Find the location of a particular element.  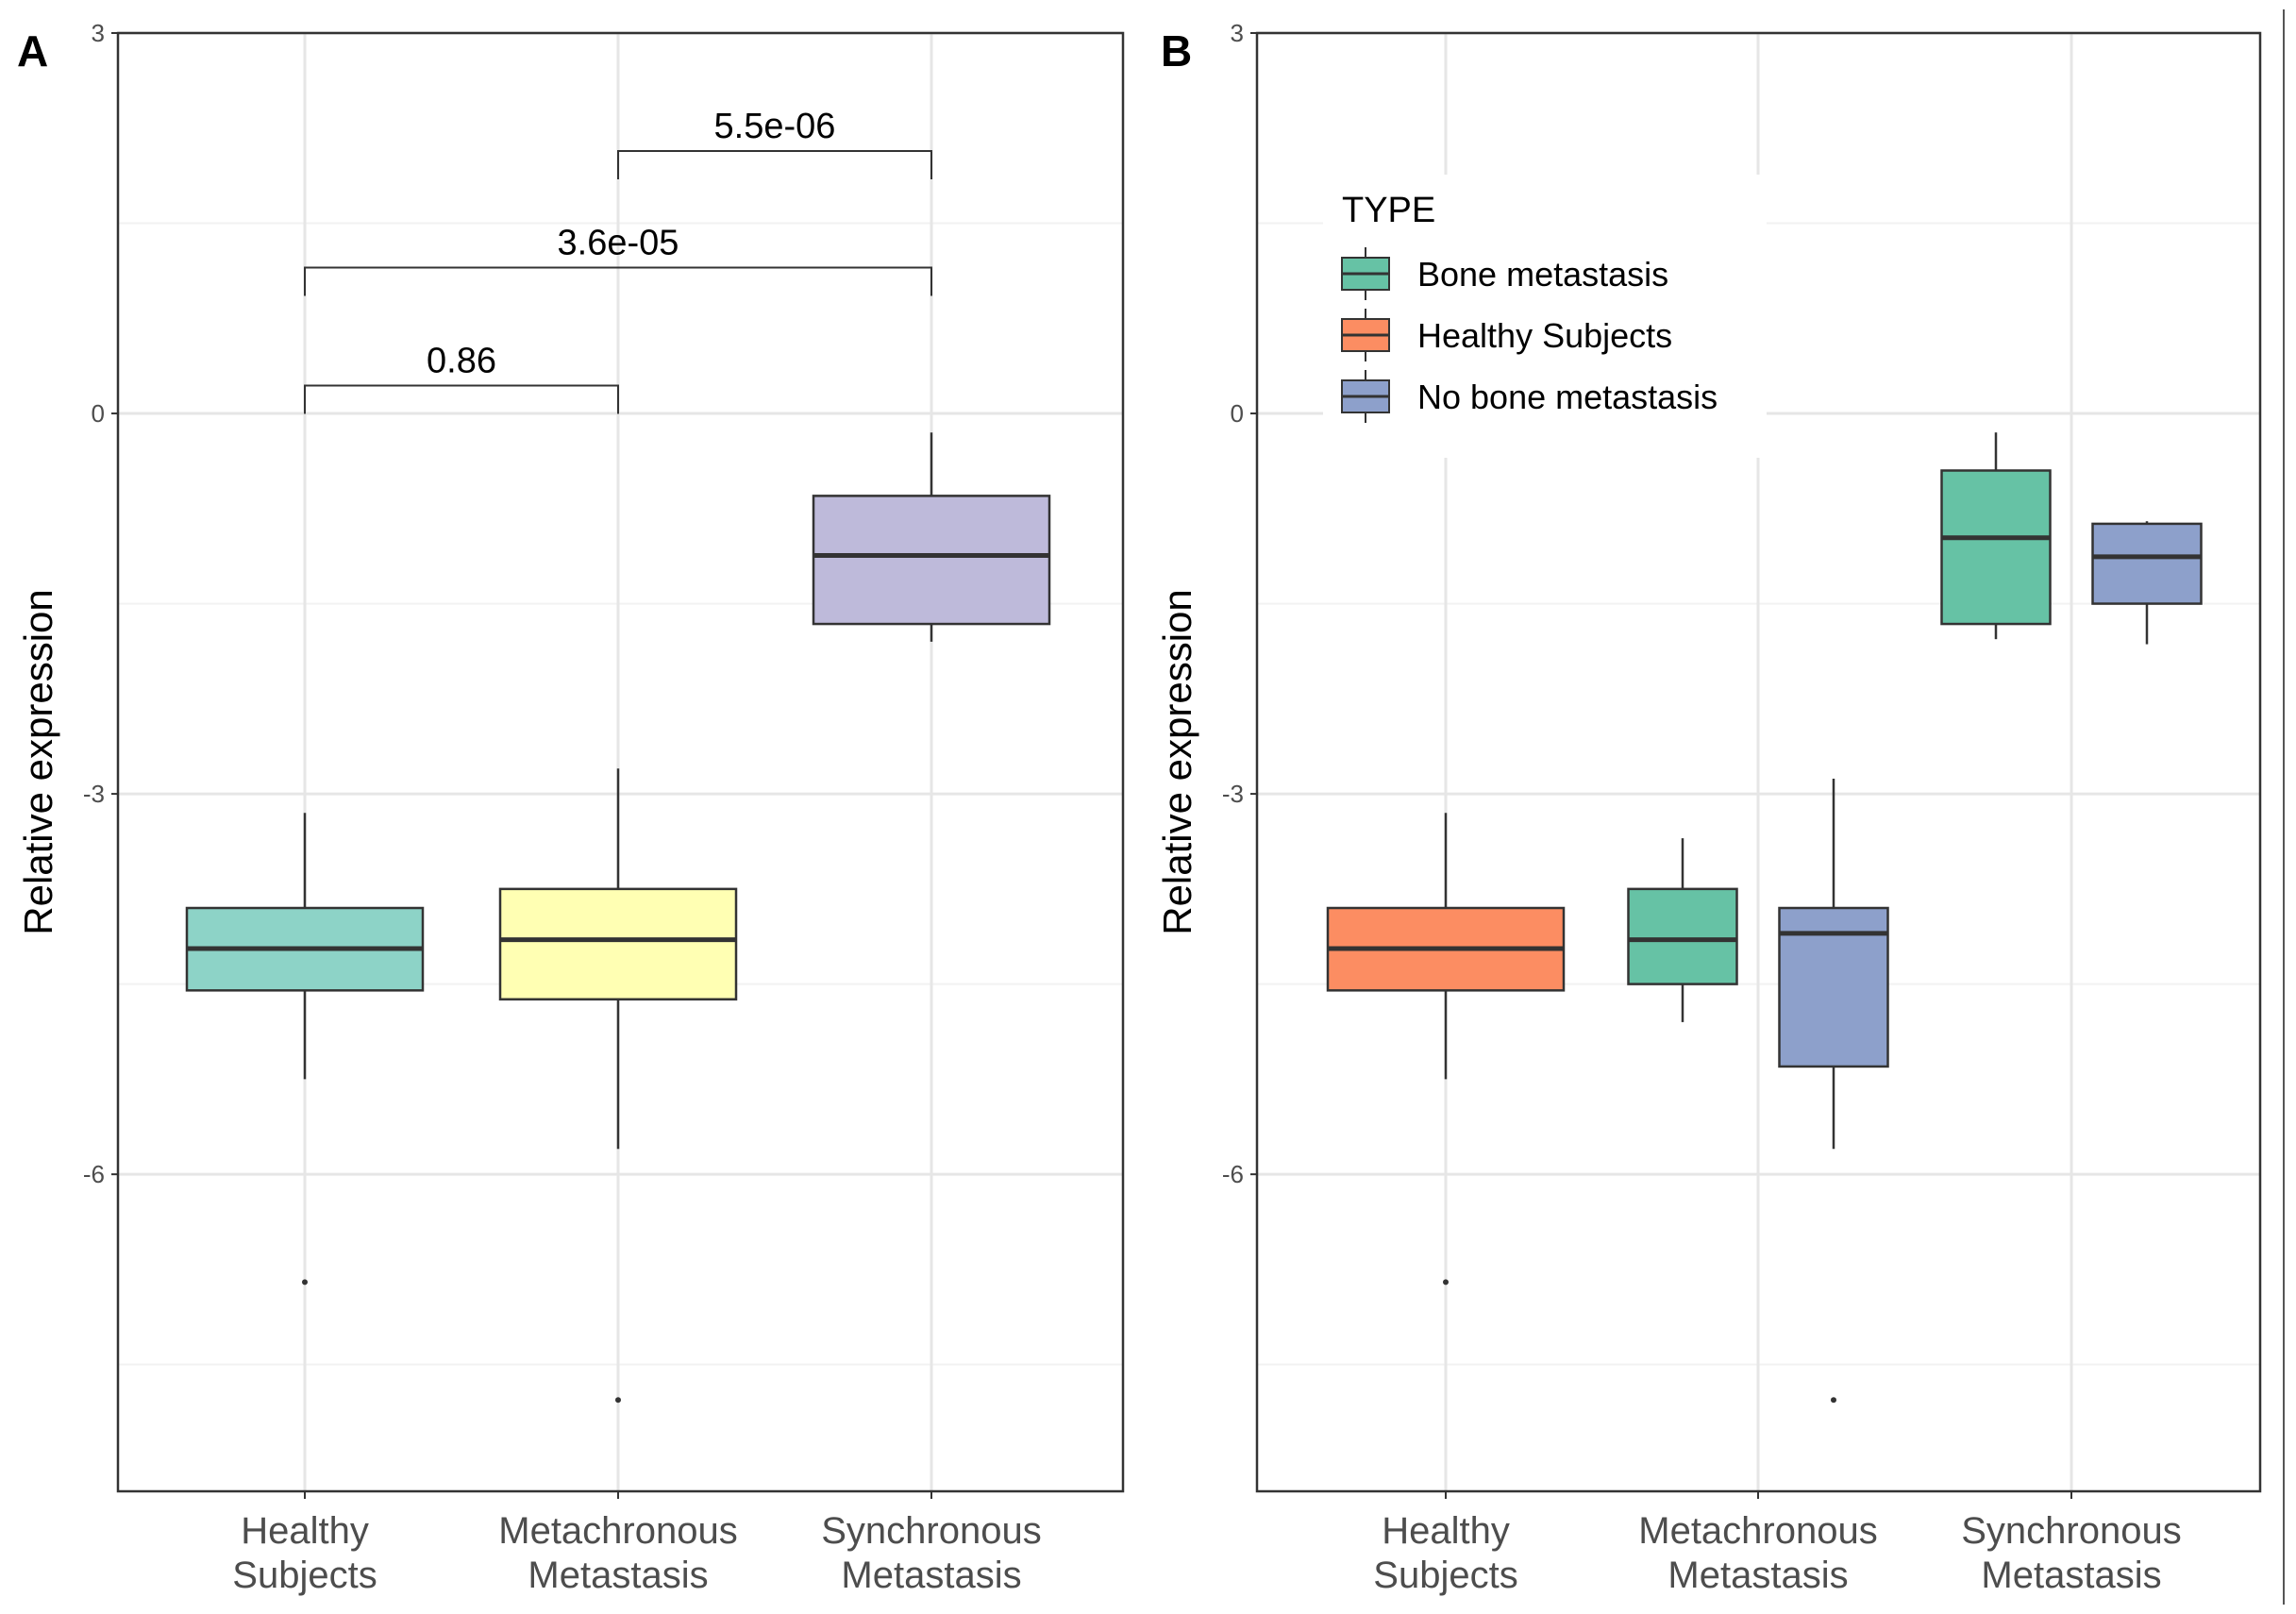

comparison-bracket: 3.6e-05 is located at coordinates (618, 260).